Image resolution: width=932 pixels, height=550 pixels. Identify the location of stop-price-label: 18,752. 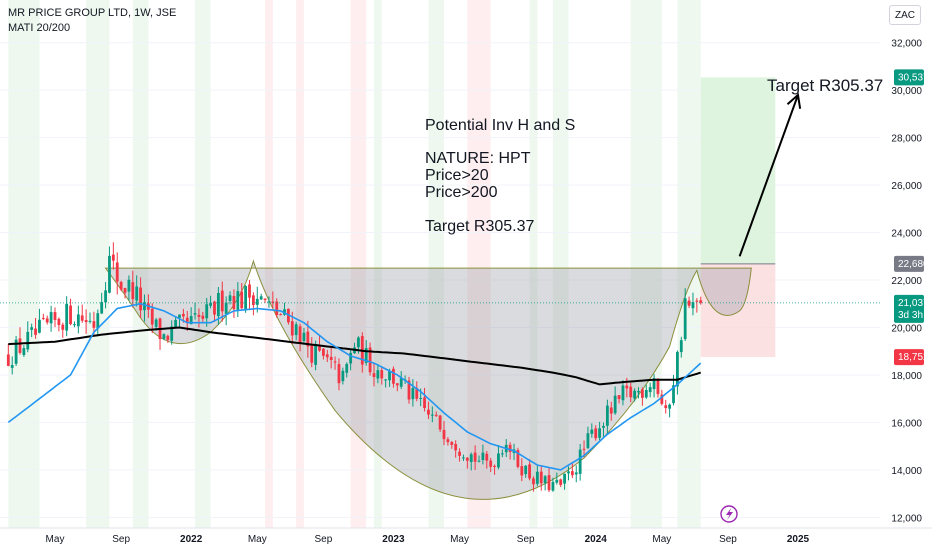
(913, 357).